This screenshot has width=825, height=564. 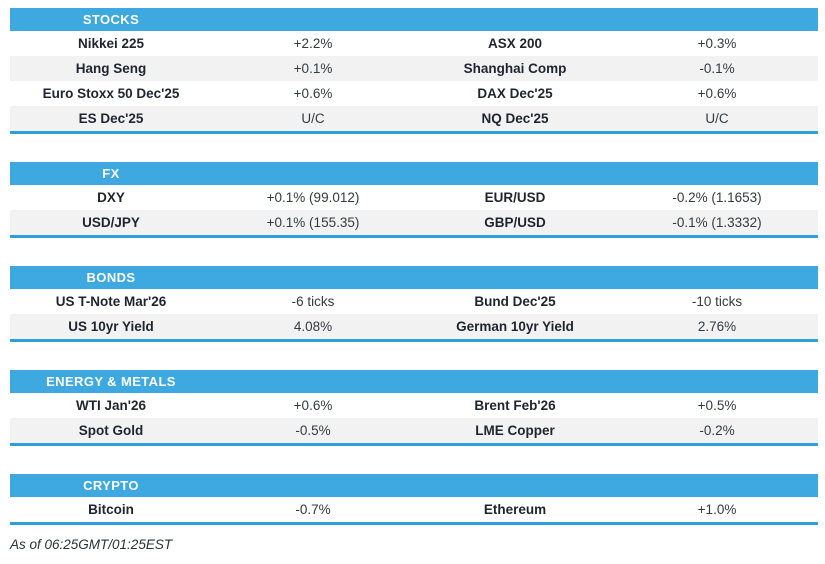 What do you see at coordinates (111, 381) in the screenshot?
I see `section-title: ENERGY & METALS` at bounding box center [111, 381].